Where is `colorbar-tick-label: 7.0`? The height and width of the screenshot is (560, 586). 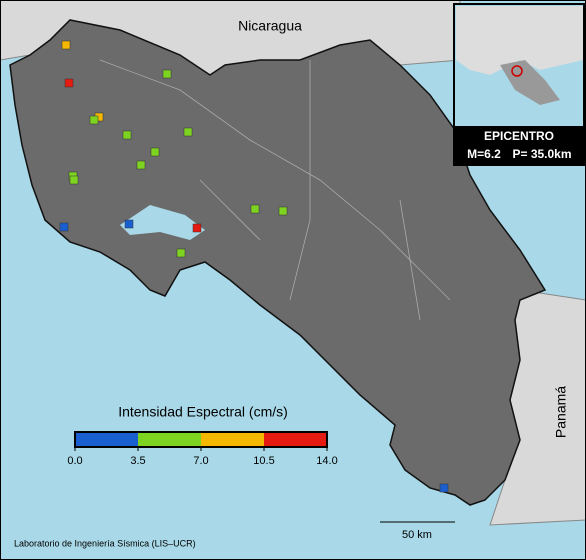
colorbar-tick-label: 7.0 is located at coordinates (200, 461).